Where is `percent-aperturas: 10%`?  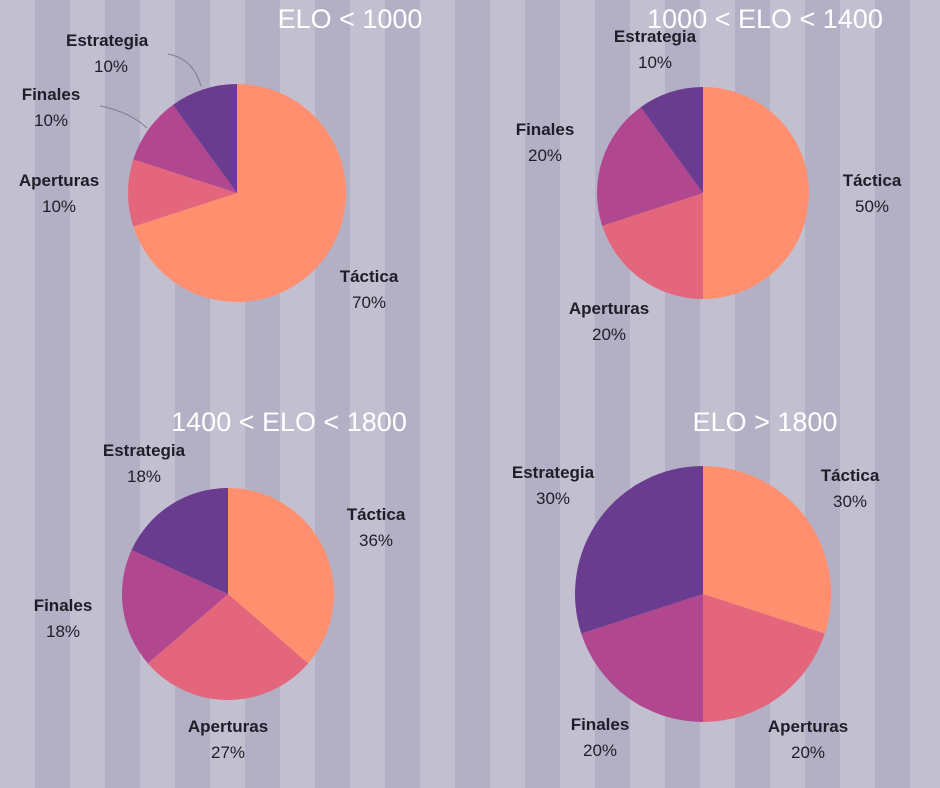
percent-aperturas: 10% is located at coordinates (59, 206).